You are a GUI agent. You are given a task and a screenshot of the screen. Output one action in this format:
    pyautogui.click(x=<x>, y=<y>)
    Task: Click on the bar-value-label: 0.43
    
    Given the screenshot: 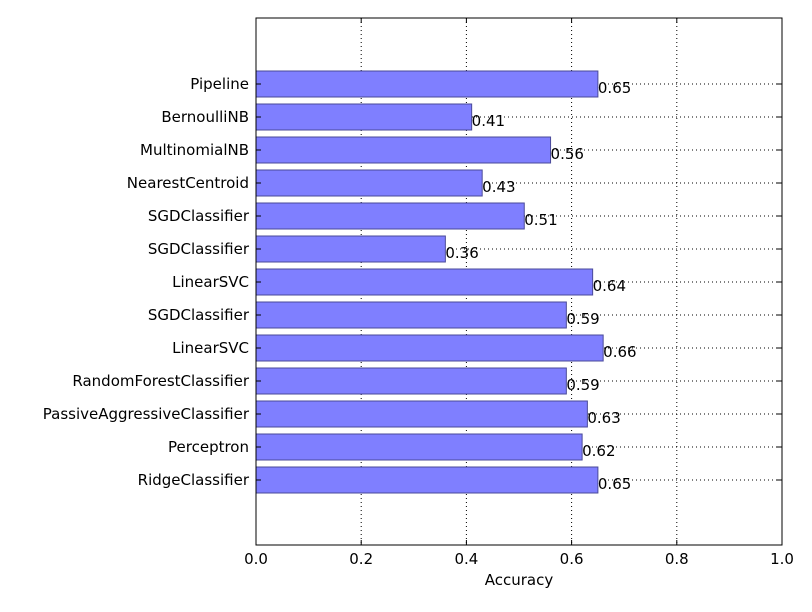 What is the action you would take?
    pyautogui.click(x=498, y=187)
    